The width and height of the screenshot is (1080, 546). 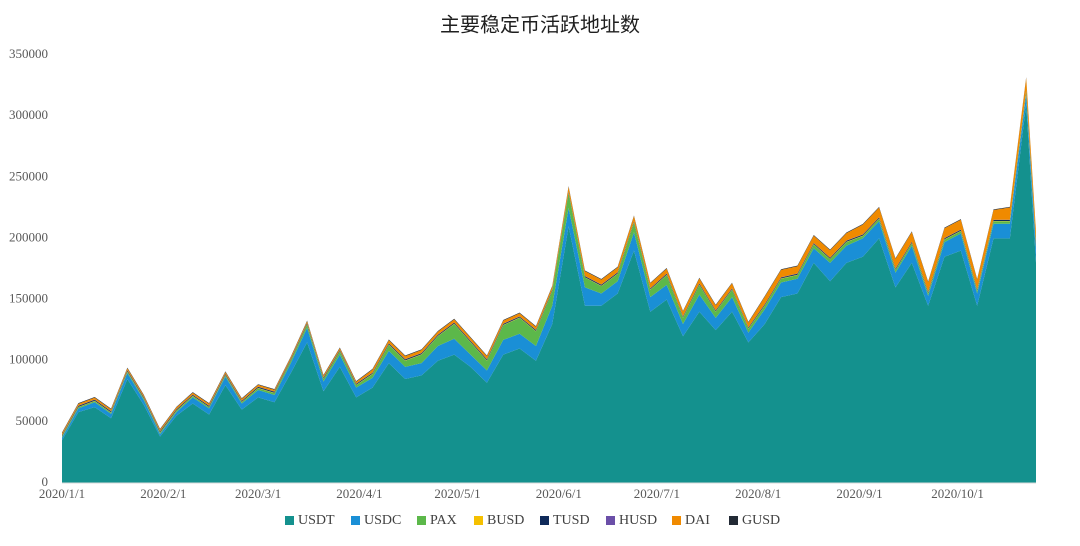 What do you see at coordinates (62, 493) in the screenshot?
I see `x-tick-label: 2020/1/1` at bounding box center [62, 493].